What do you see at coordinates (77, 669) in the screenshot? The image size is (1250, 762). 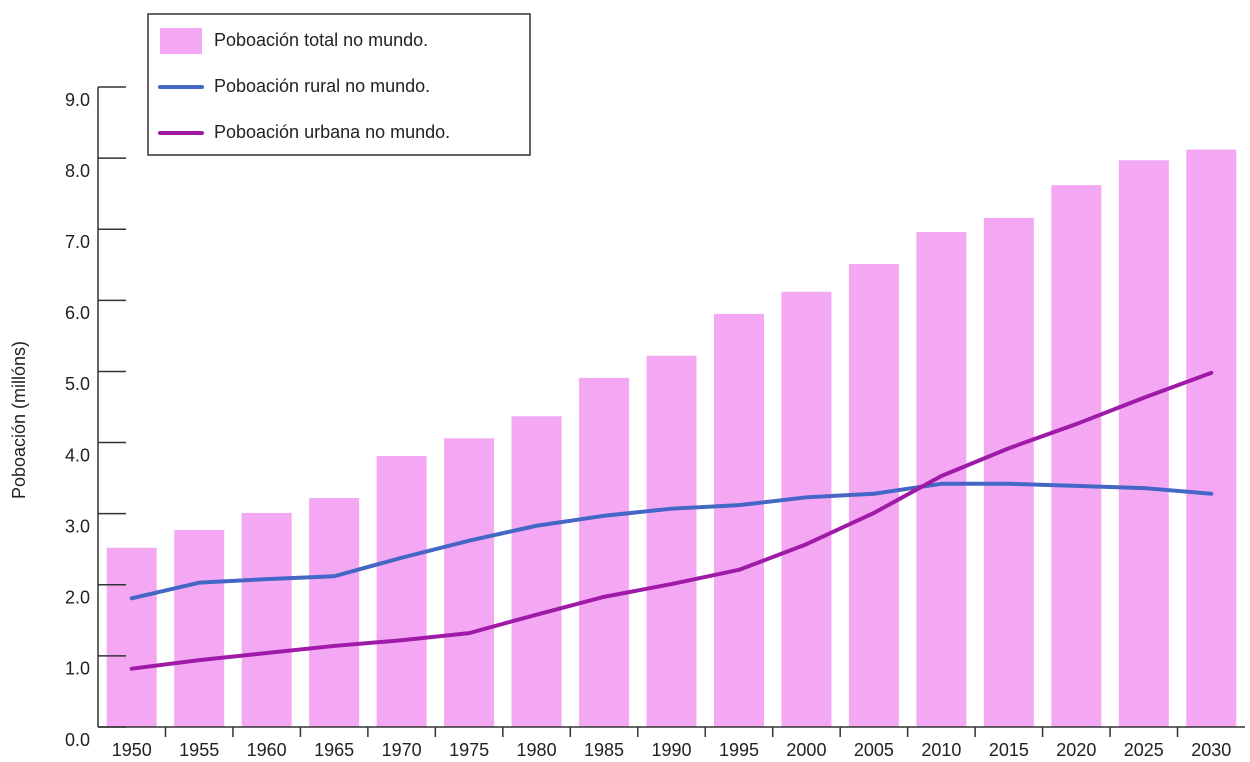 I see `y-tick-label: 1.0` at bounding box center [77, 669].